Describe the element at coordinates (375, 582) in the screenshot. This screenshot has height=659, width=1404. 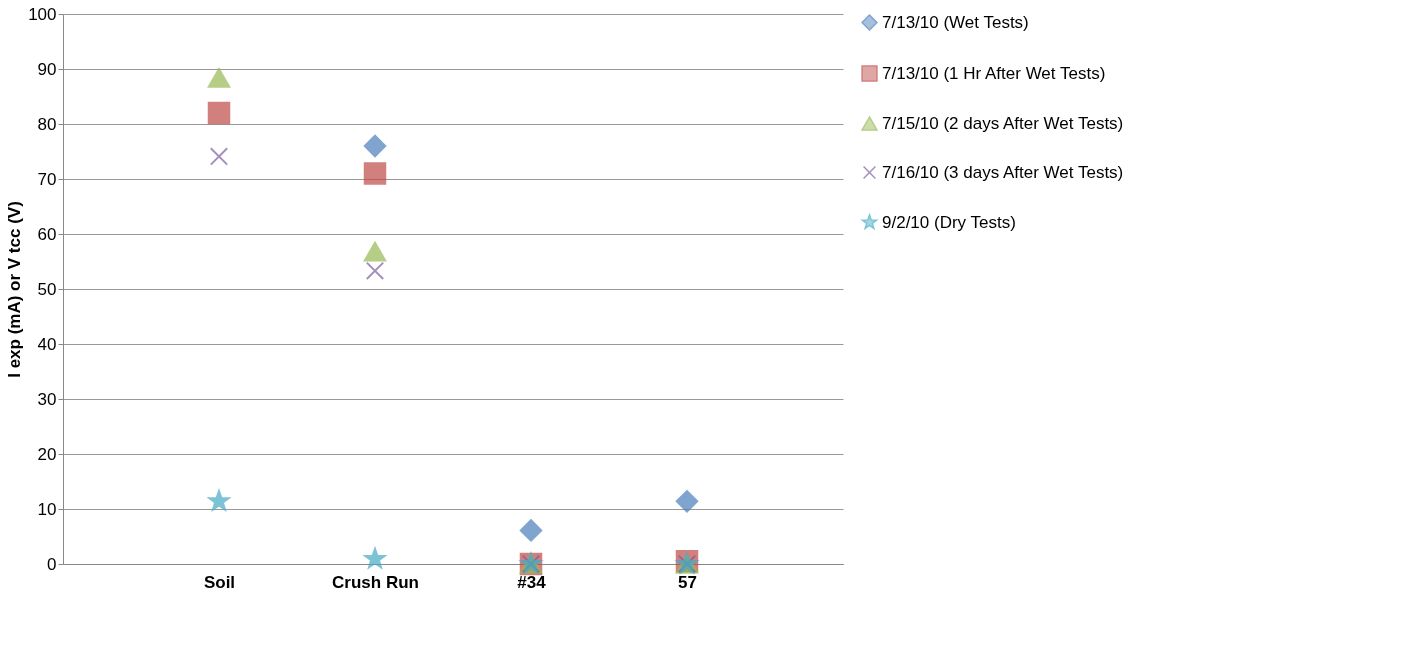
I see `x-tick-label: Crush Run` at that location.